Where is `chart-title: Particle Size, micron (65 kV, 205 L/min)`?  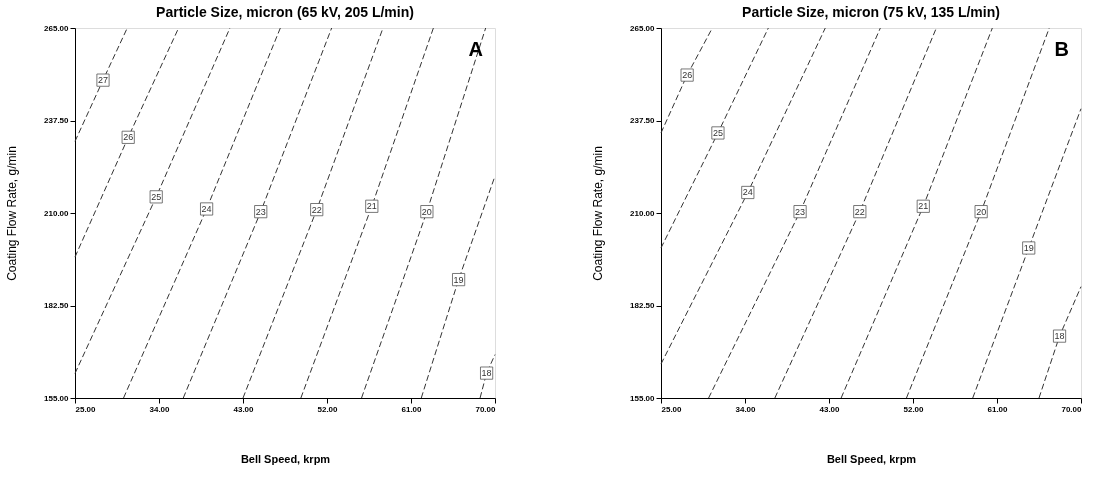
chart-title: Particle Size, micron (65 kV, 205 L/min) is located at coordinates (285, 12).